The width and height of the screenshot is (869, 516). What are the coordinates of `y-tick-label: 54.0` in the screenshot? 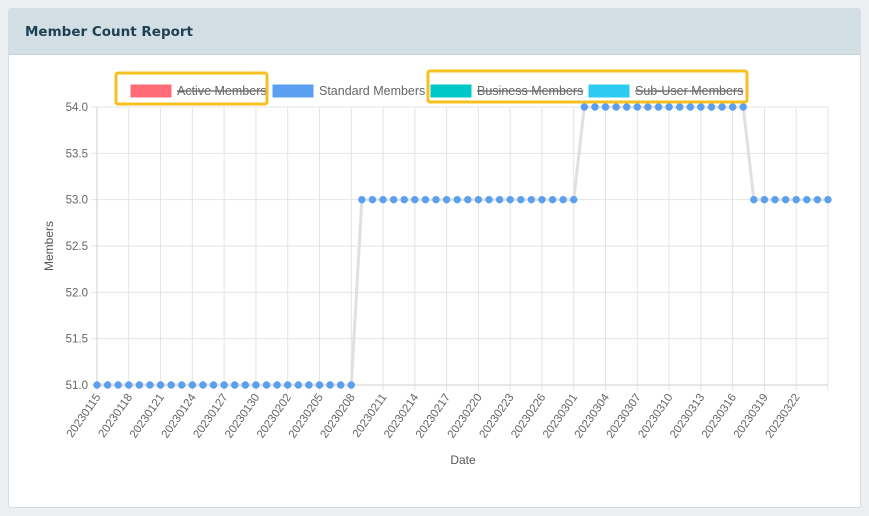 It's located at (77, 108).